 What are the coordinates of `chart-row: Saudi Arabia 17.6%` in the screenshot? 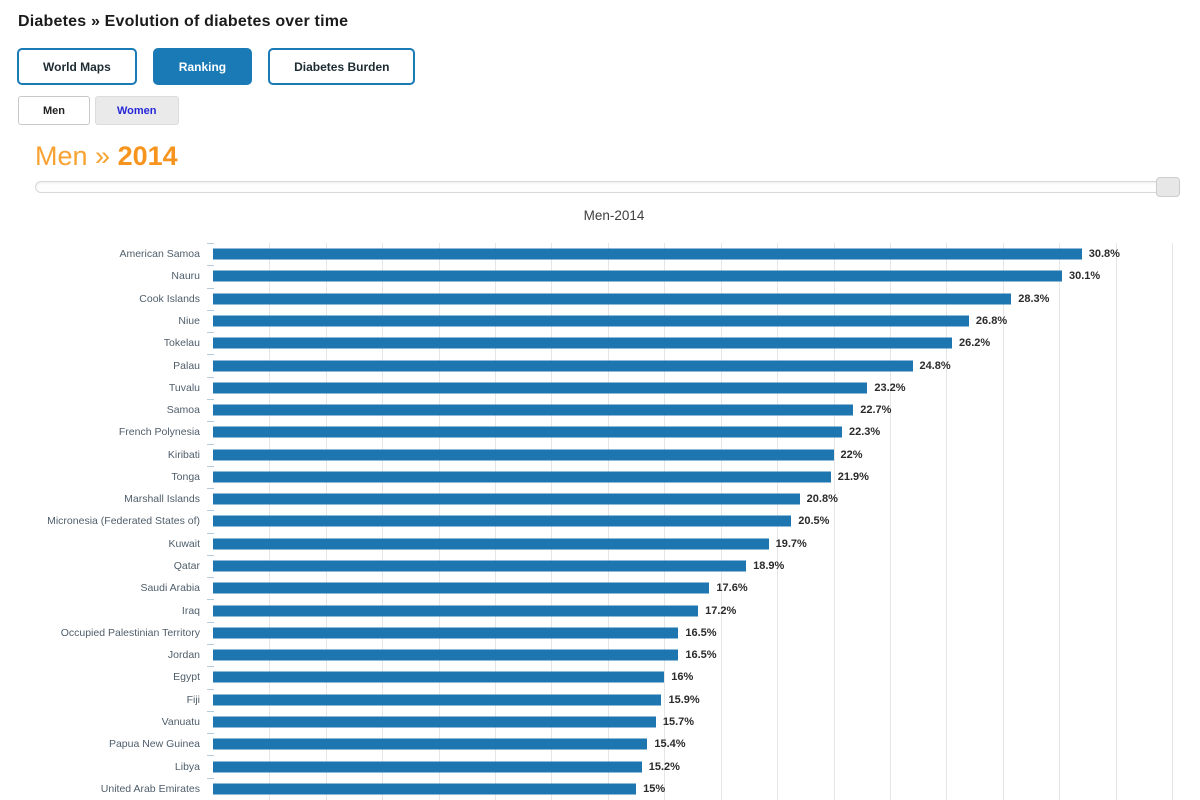 It's located at (600, 588).